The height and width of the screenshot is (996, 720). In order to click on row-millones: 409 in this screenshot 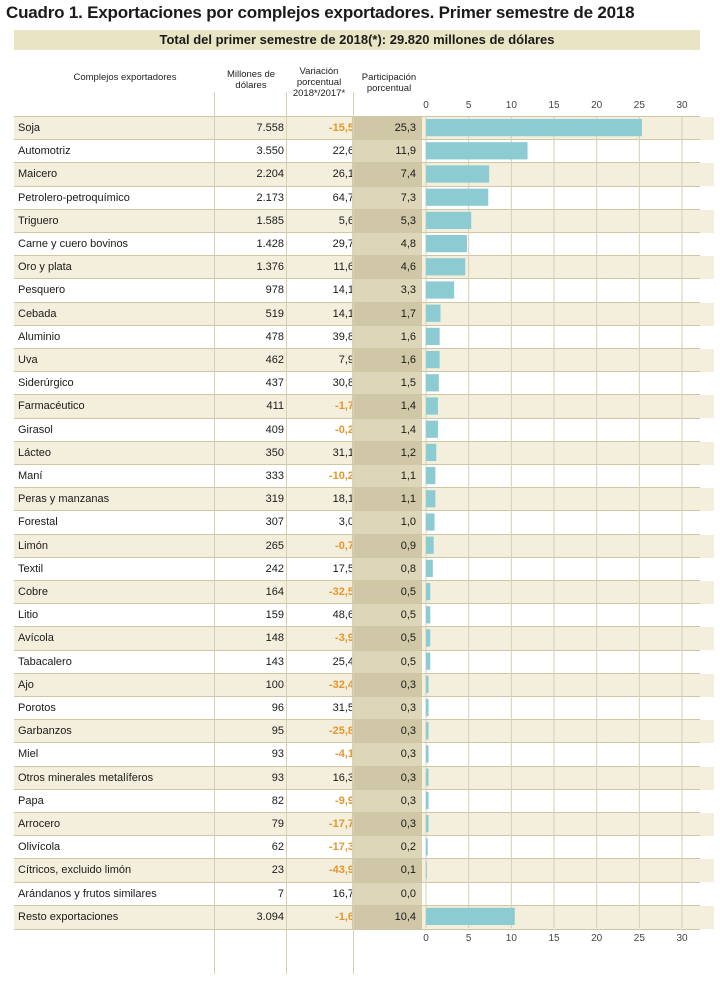, I will do `click(274, 429)`.